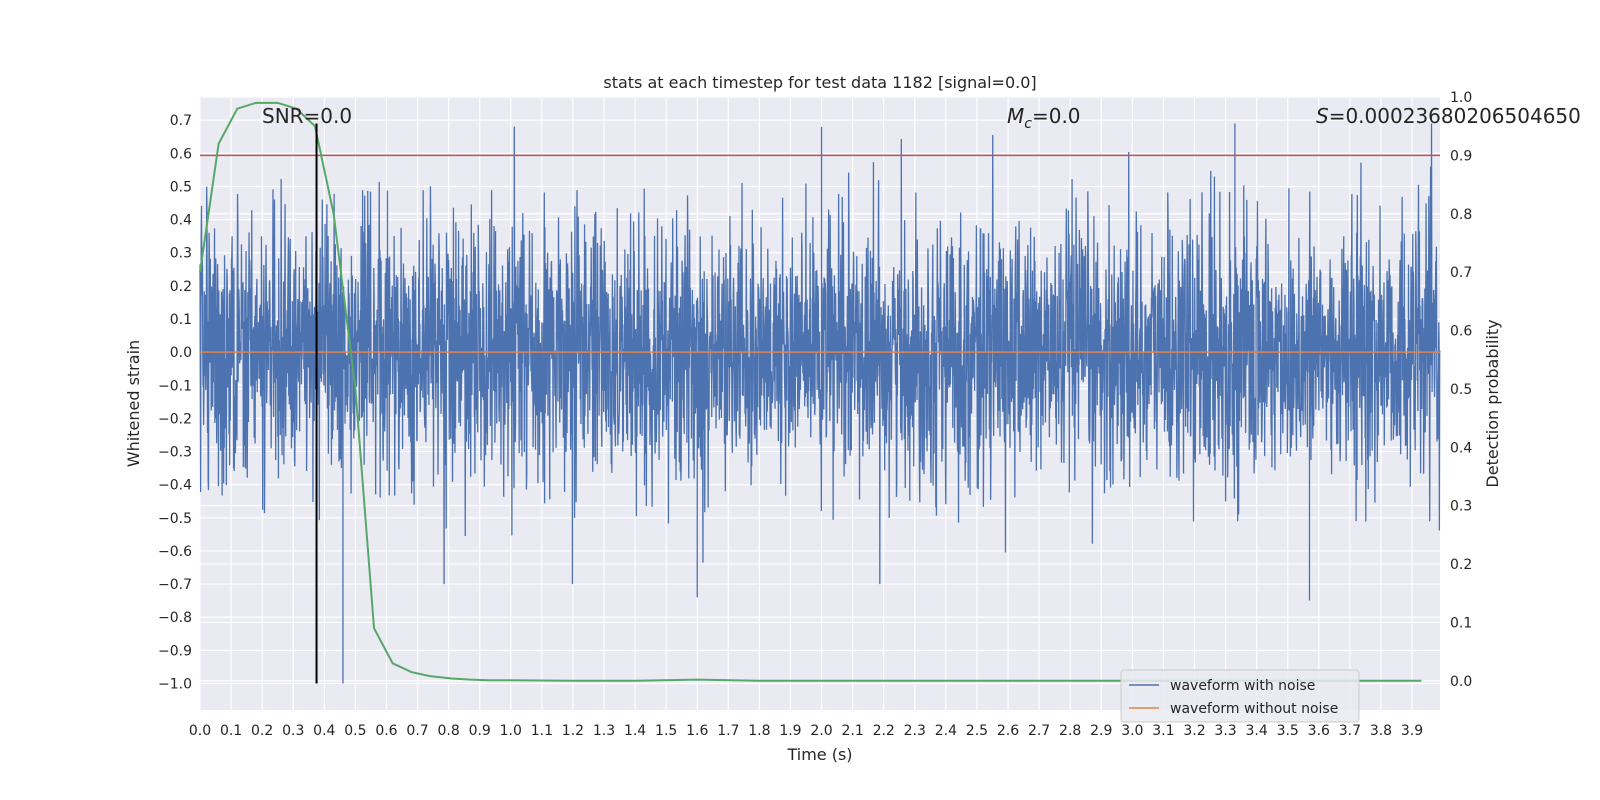 This screenshot has height=800, width=1600. Describe the element at coordinates (1461, 623) in the screenshot. I see `y2-tick-label: 0.1` at that location.